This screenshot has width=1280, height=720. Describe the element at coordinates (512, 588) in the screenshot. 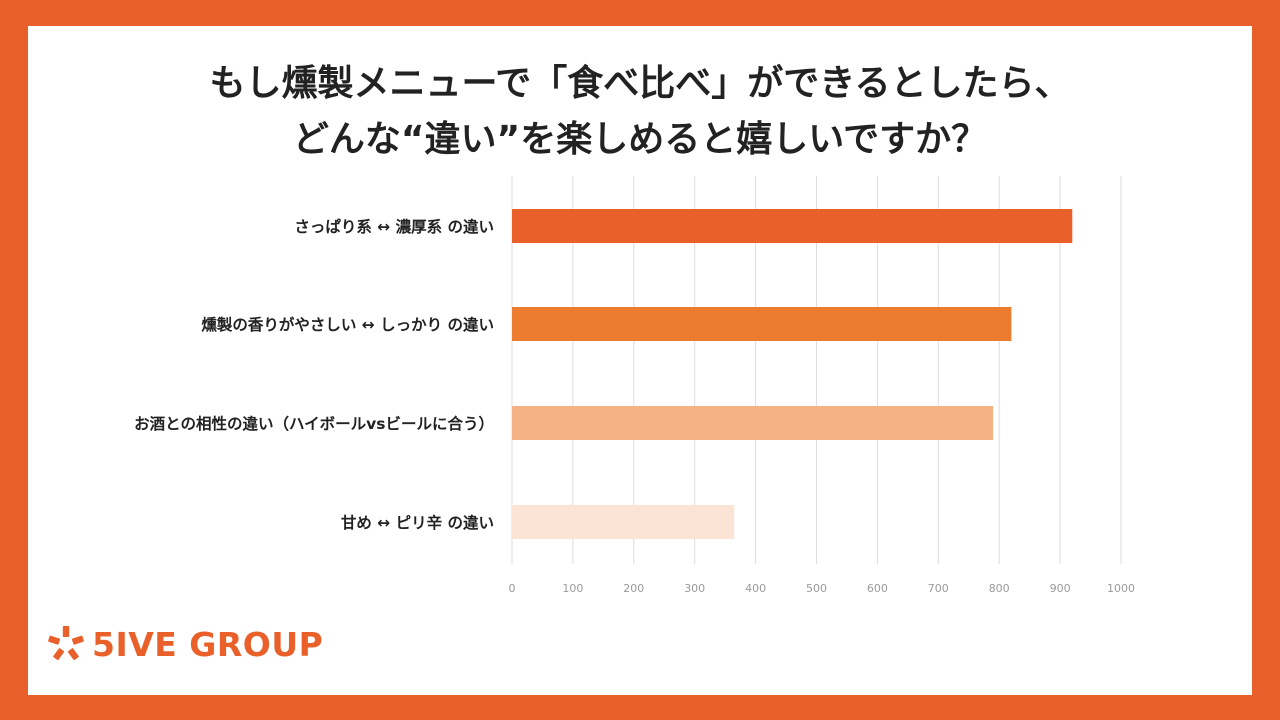

I see `x-tick-label-0: 0` at that location.